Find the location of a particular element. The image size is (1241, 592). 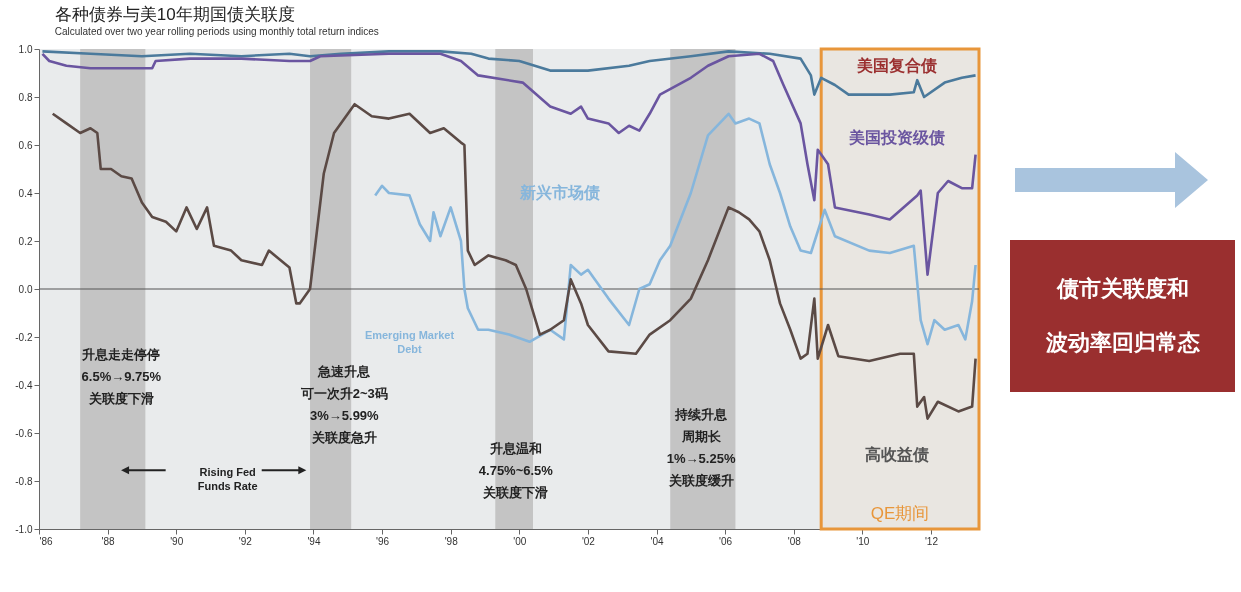

x-tick-label: '92 is located at coordinates (245, 541).